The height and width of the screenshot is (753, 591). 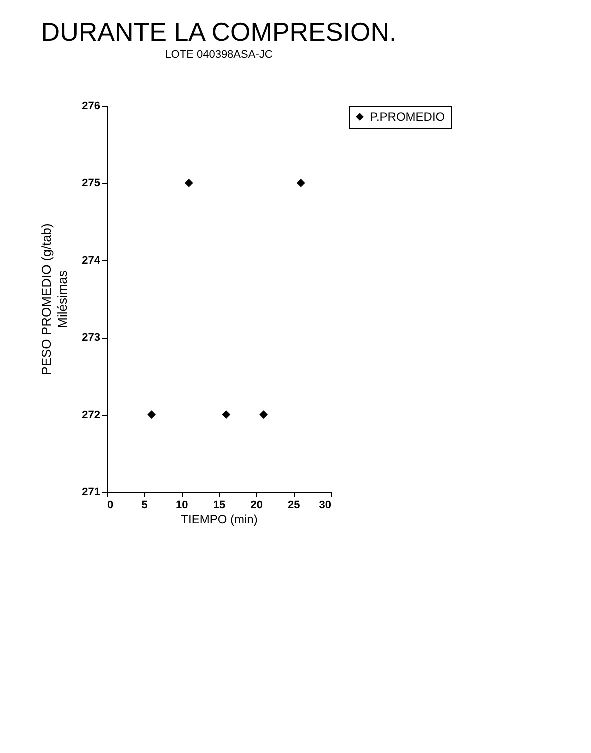 What do you see at coordinates (219, 506) in the screenshot?
I see `x-tick-label: 15` at bounding box center [219, 506].